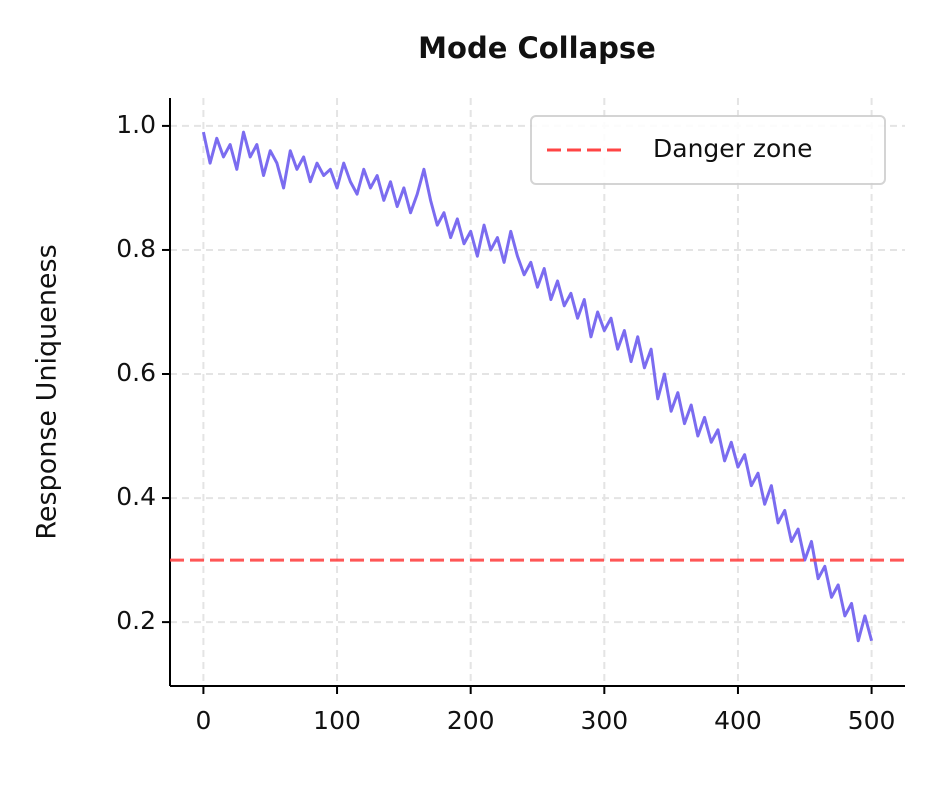  I want to click on x-tick-label: 500, so click(872, 720).